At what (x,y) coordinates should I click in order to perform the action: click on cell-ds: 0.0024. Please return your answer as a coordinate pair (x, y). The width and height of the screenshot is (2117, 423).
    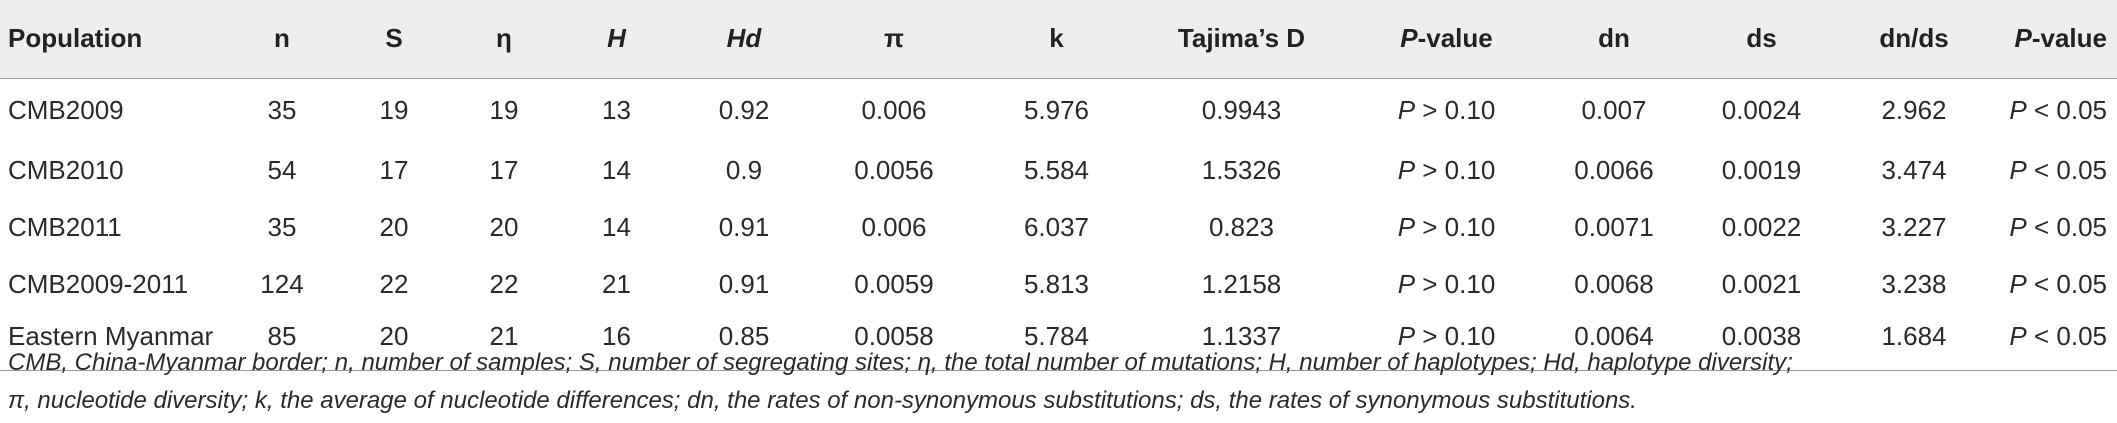
    Looking at the image, I should click on (1761, 109).